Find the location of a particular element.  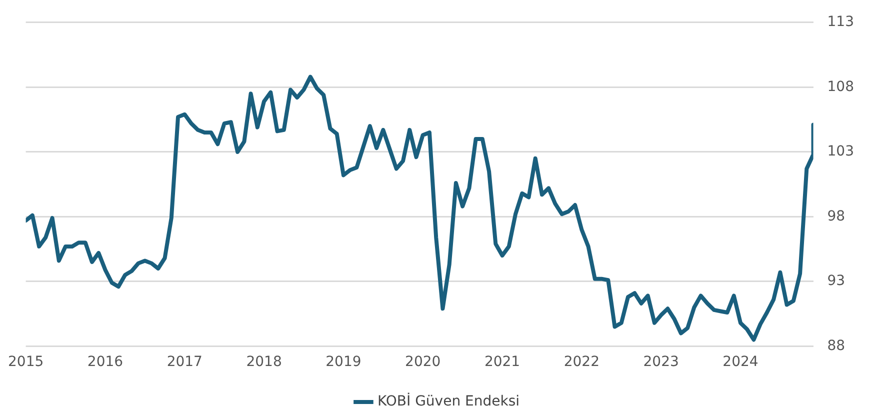

x-tick-label: 2016 is located at coordinates (105, 362).